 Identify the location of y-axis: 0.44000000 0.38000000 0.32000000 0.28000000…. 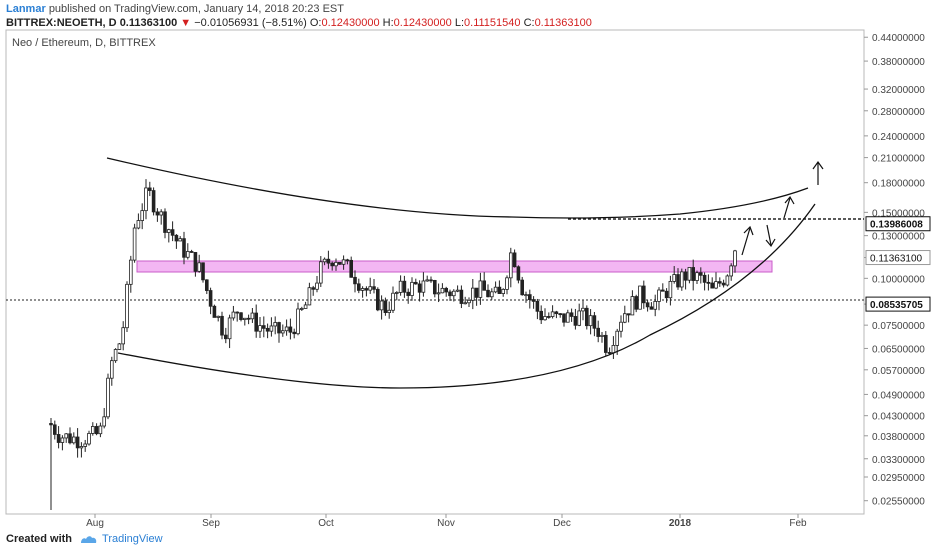
(894, 270).